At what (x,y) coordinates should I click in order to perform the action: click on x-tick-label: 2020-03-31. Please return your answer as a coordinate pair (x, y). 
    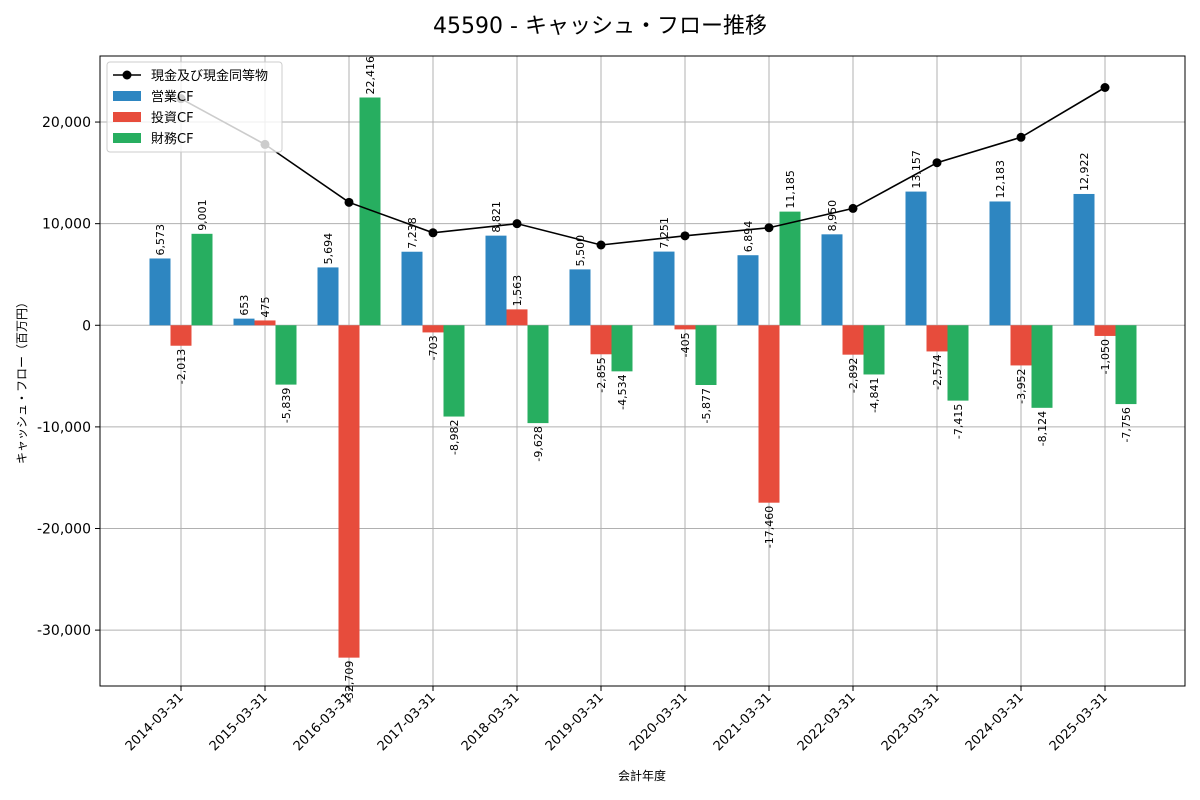
    Looking at the image, I should click on (659, 722).